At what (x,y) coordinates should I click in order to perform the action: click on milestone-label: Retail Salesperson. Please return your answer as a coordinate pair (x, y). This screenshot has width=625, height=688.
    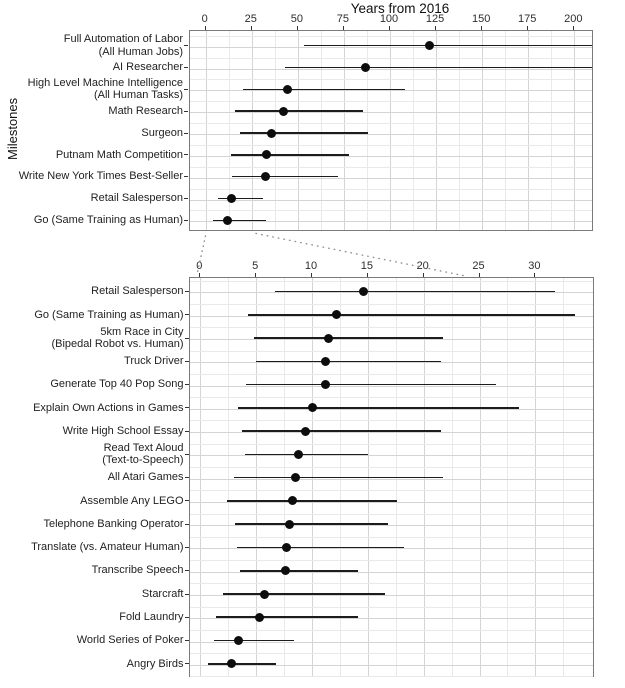
    Looking at the image, I should click on (137, 291).